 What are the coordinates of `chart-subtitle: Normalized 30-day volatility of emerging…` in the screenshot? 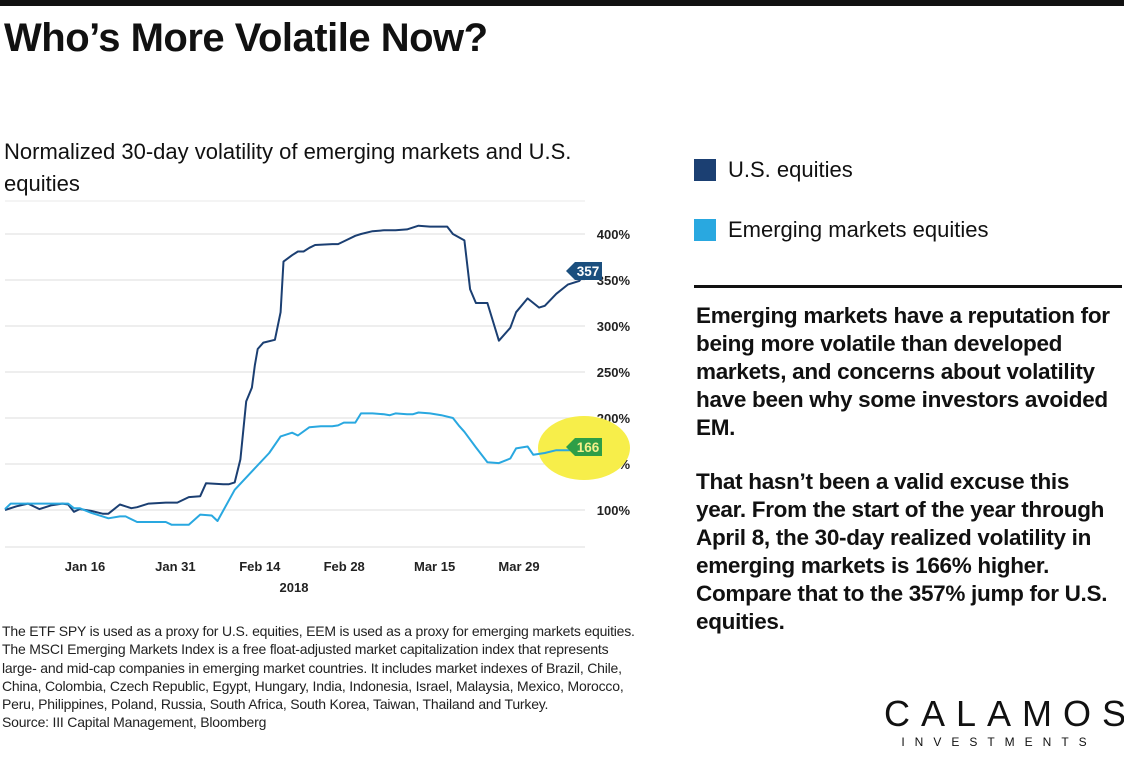 It's located at (288, 167).